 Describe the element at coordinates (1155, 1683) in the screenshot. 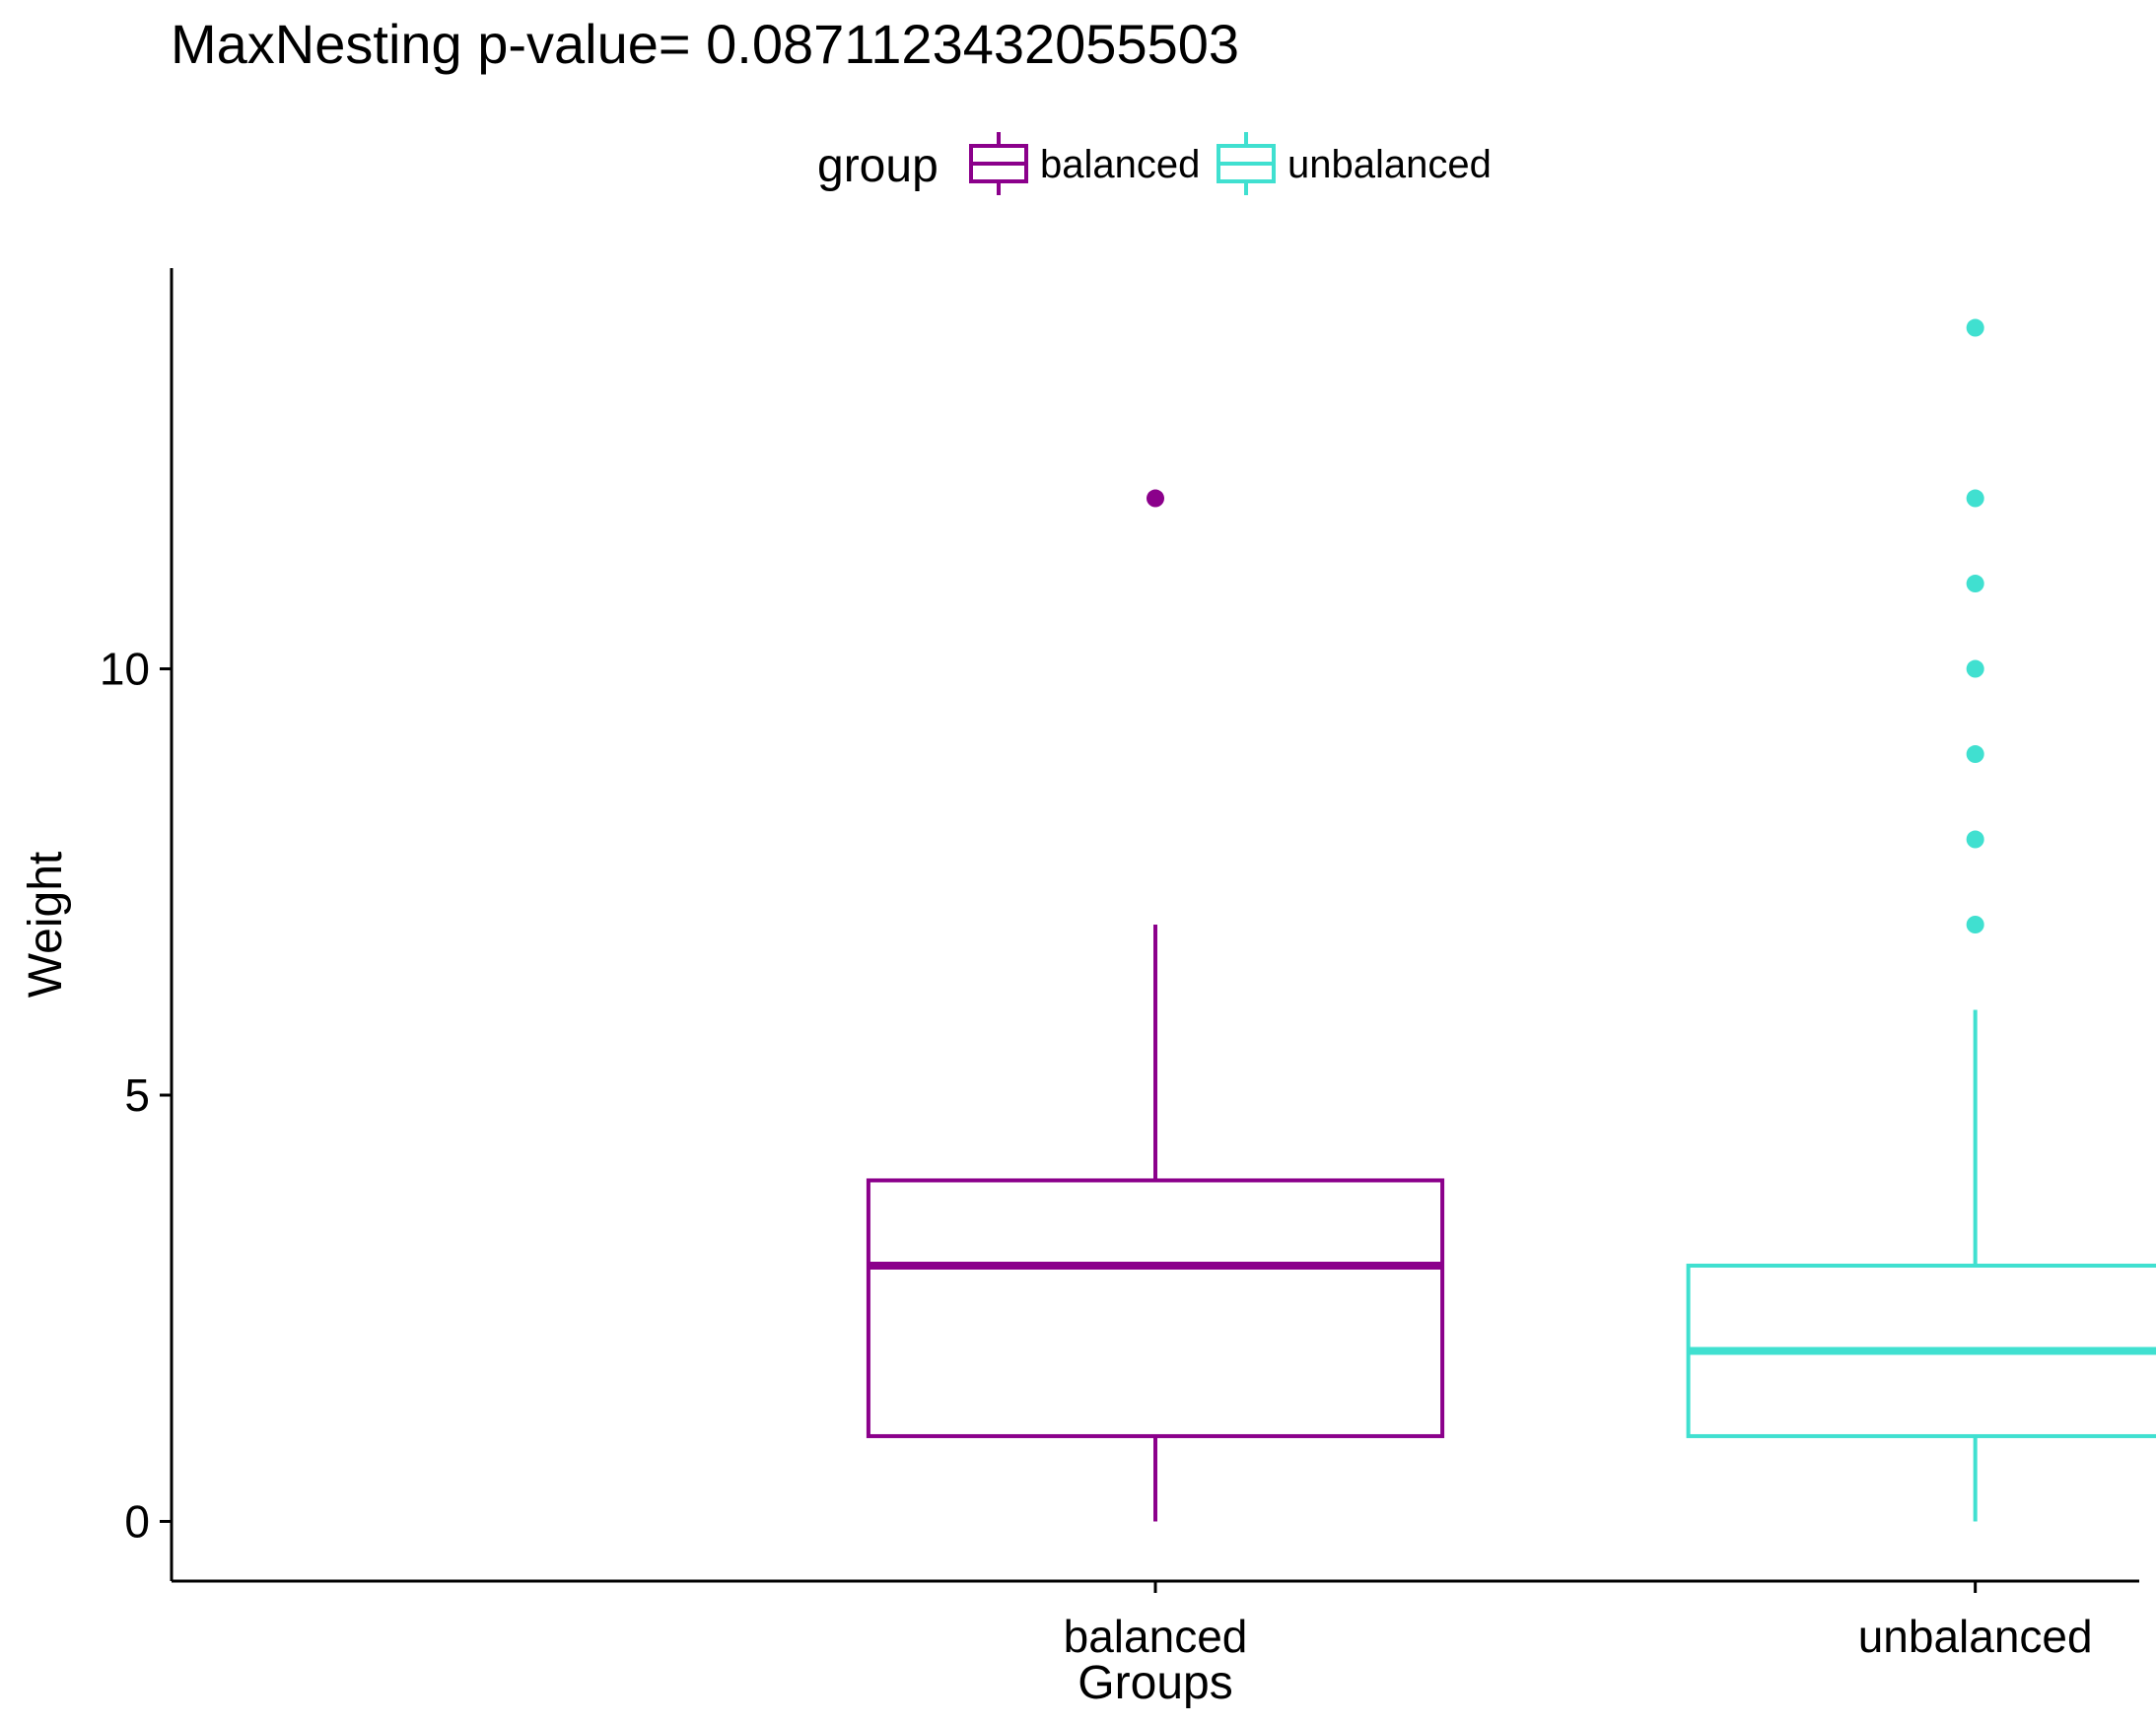

I see `x-axis-label: Groups` at that location.